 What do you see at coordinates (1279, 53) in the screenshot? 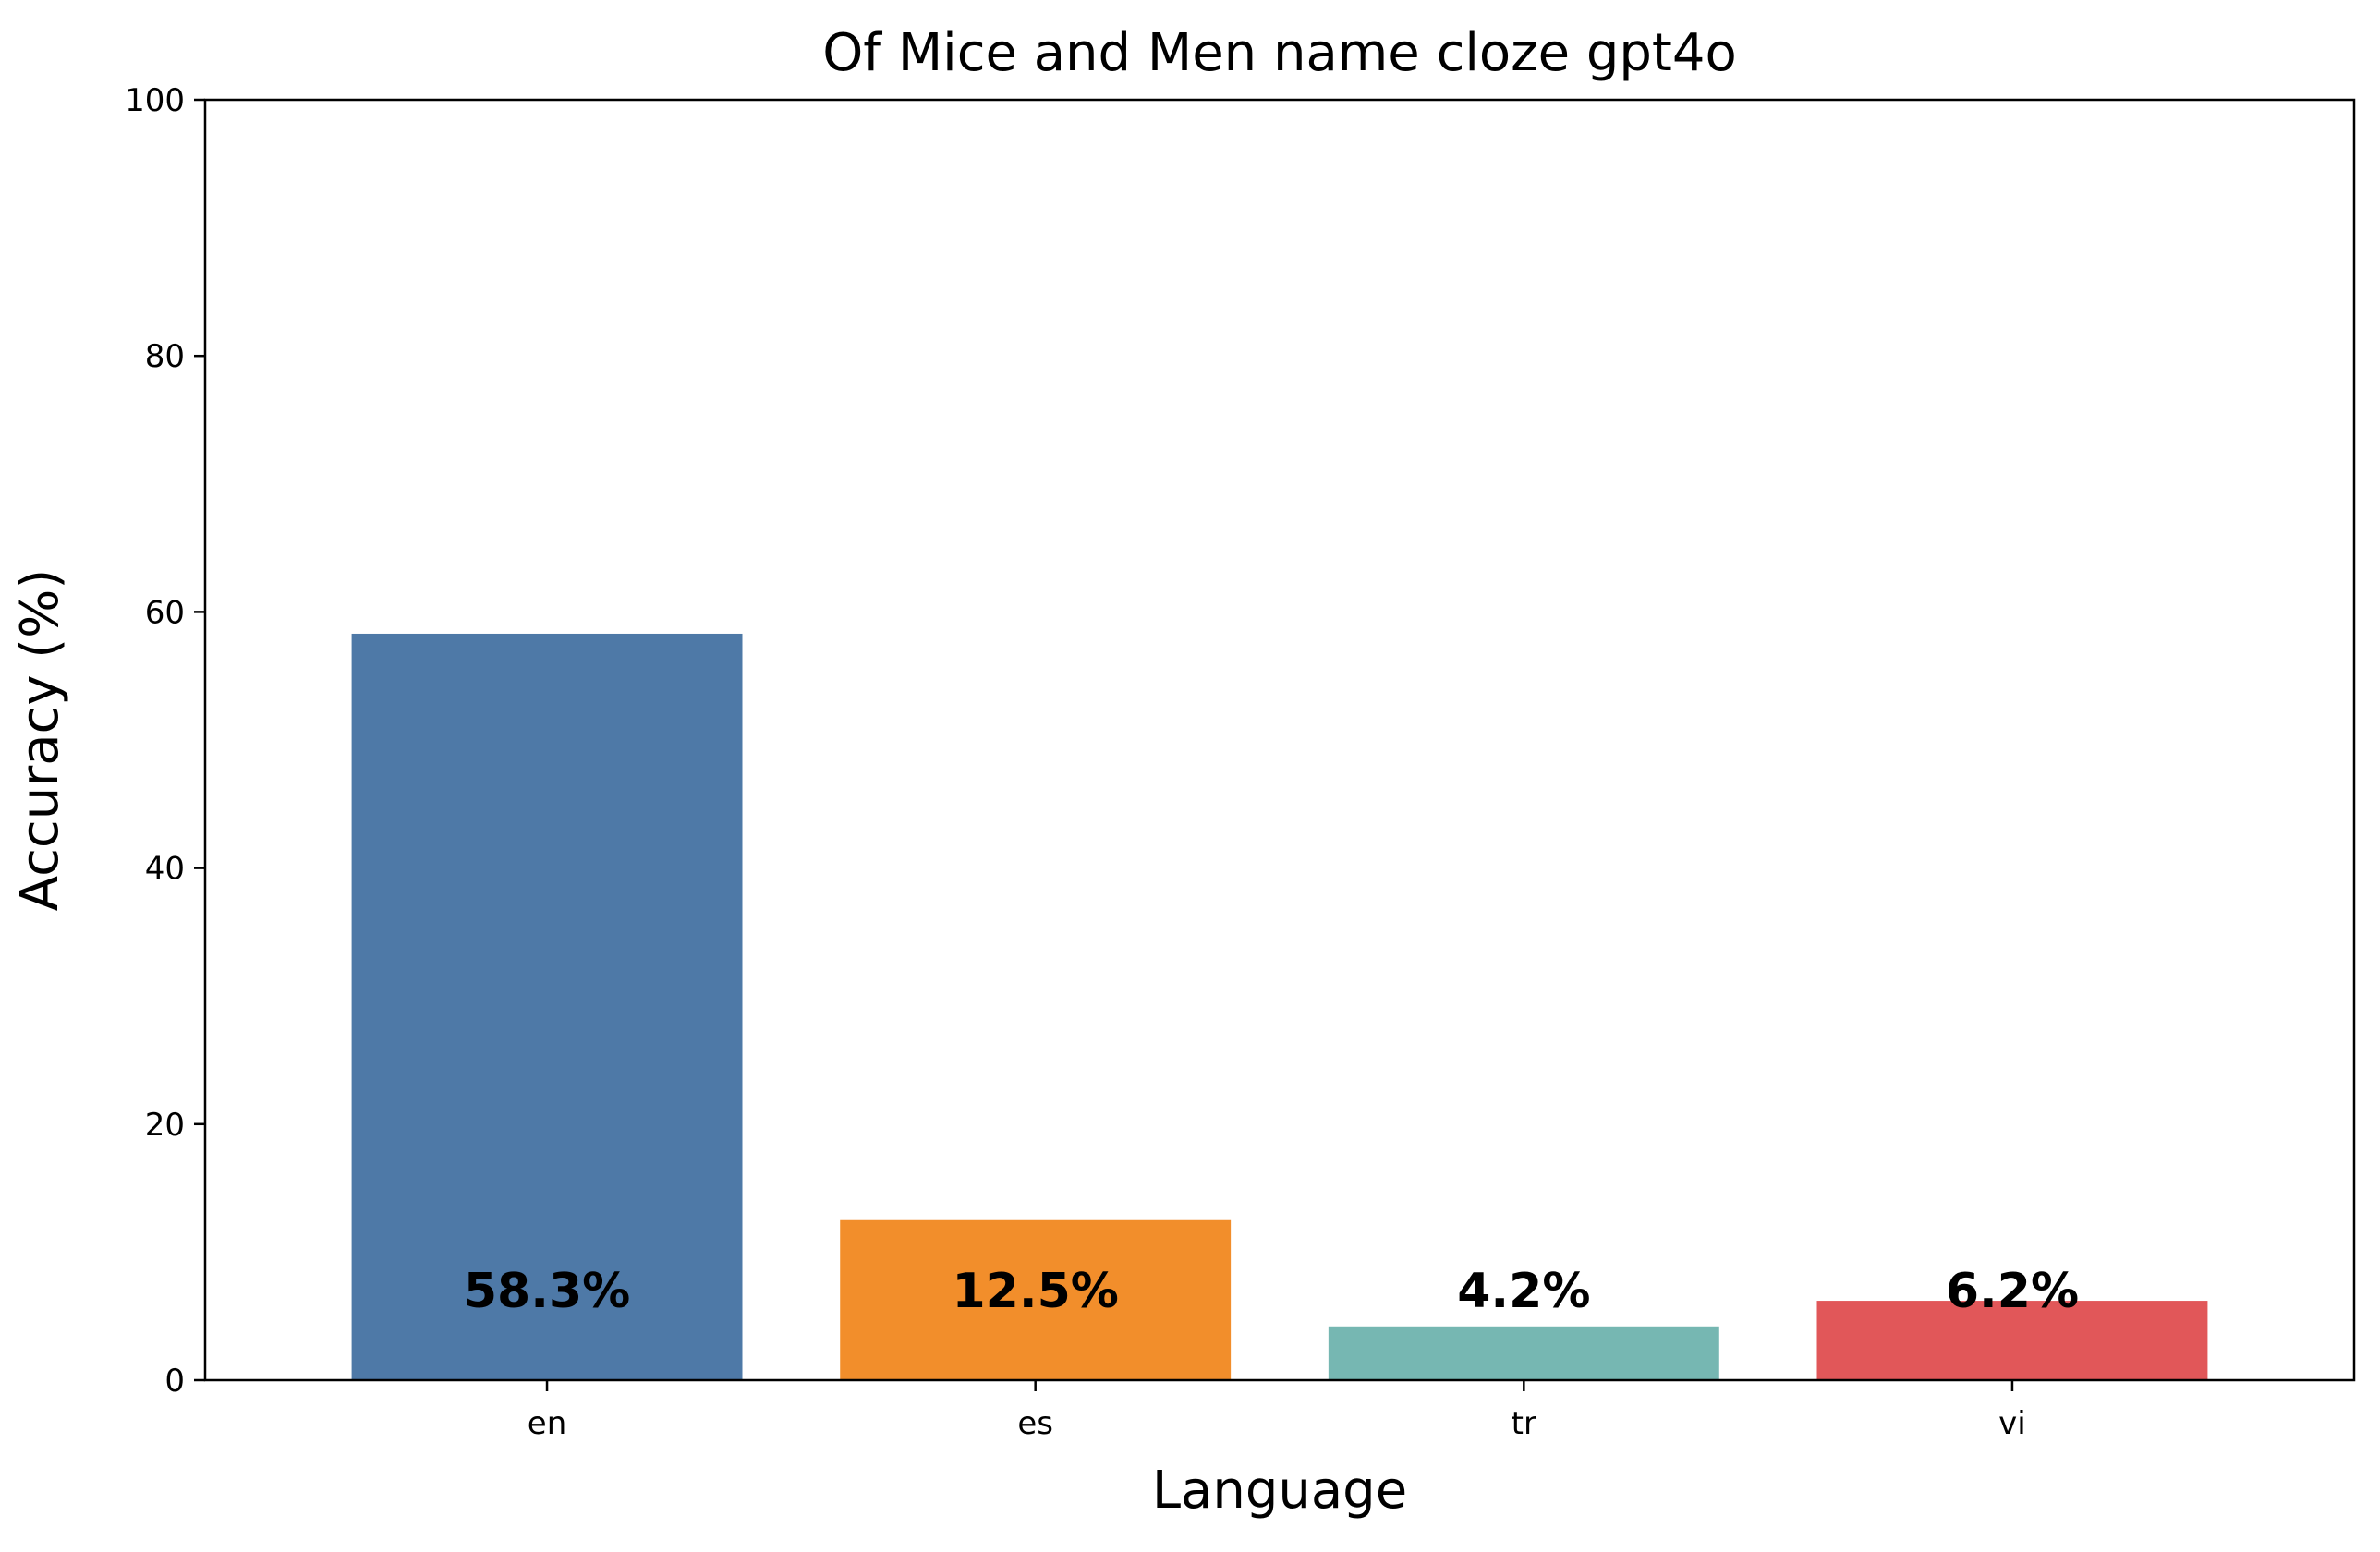
I see `chart-title: Of Mice and Men name cloze gpt4o` at bounding box center [1279, 53].